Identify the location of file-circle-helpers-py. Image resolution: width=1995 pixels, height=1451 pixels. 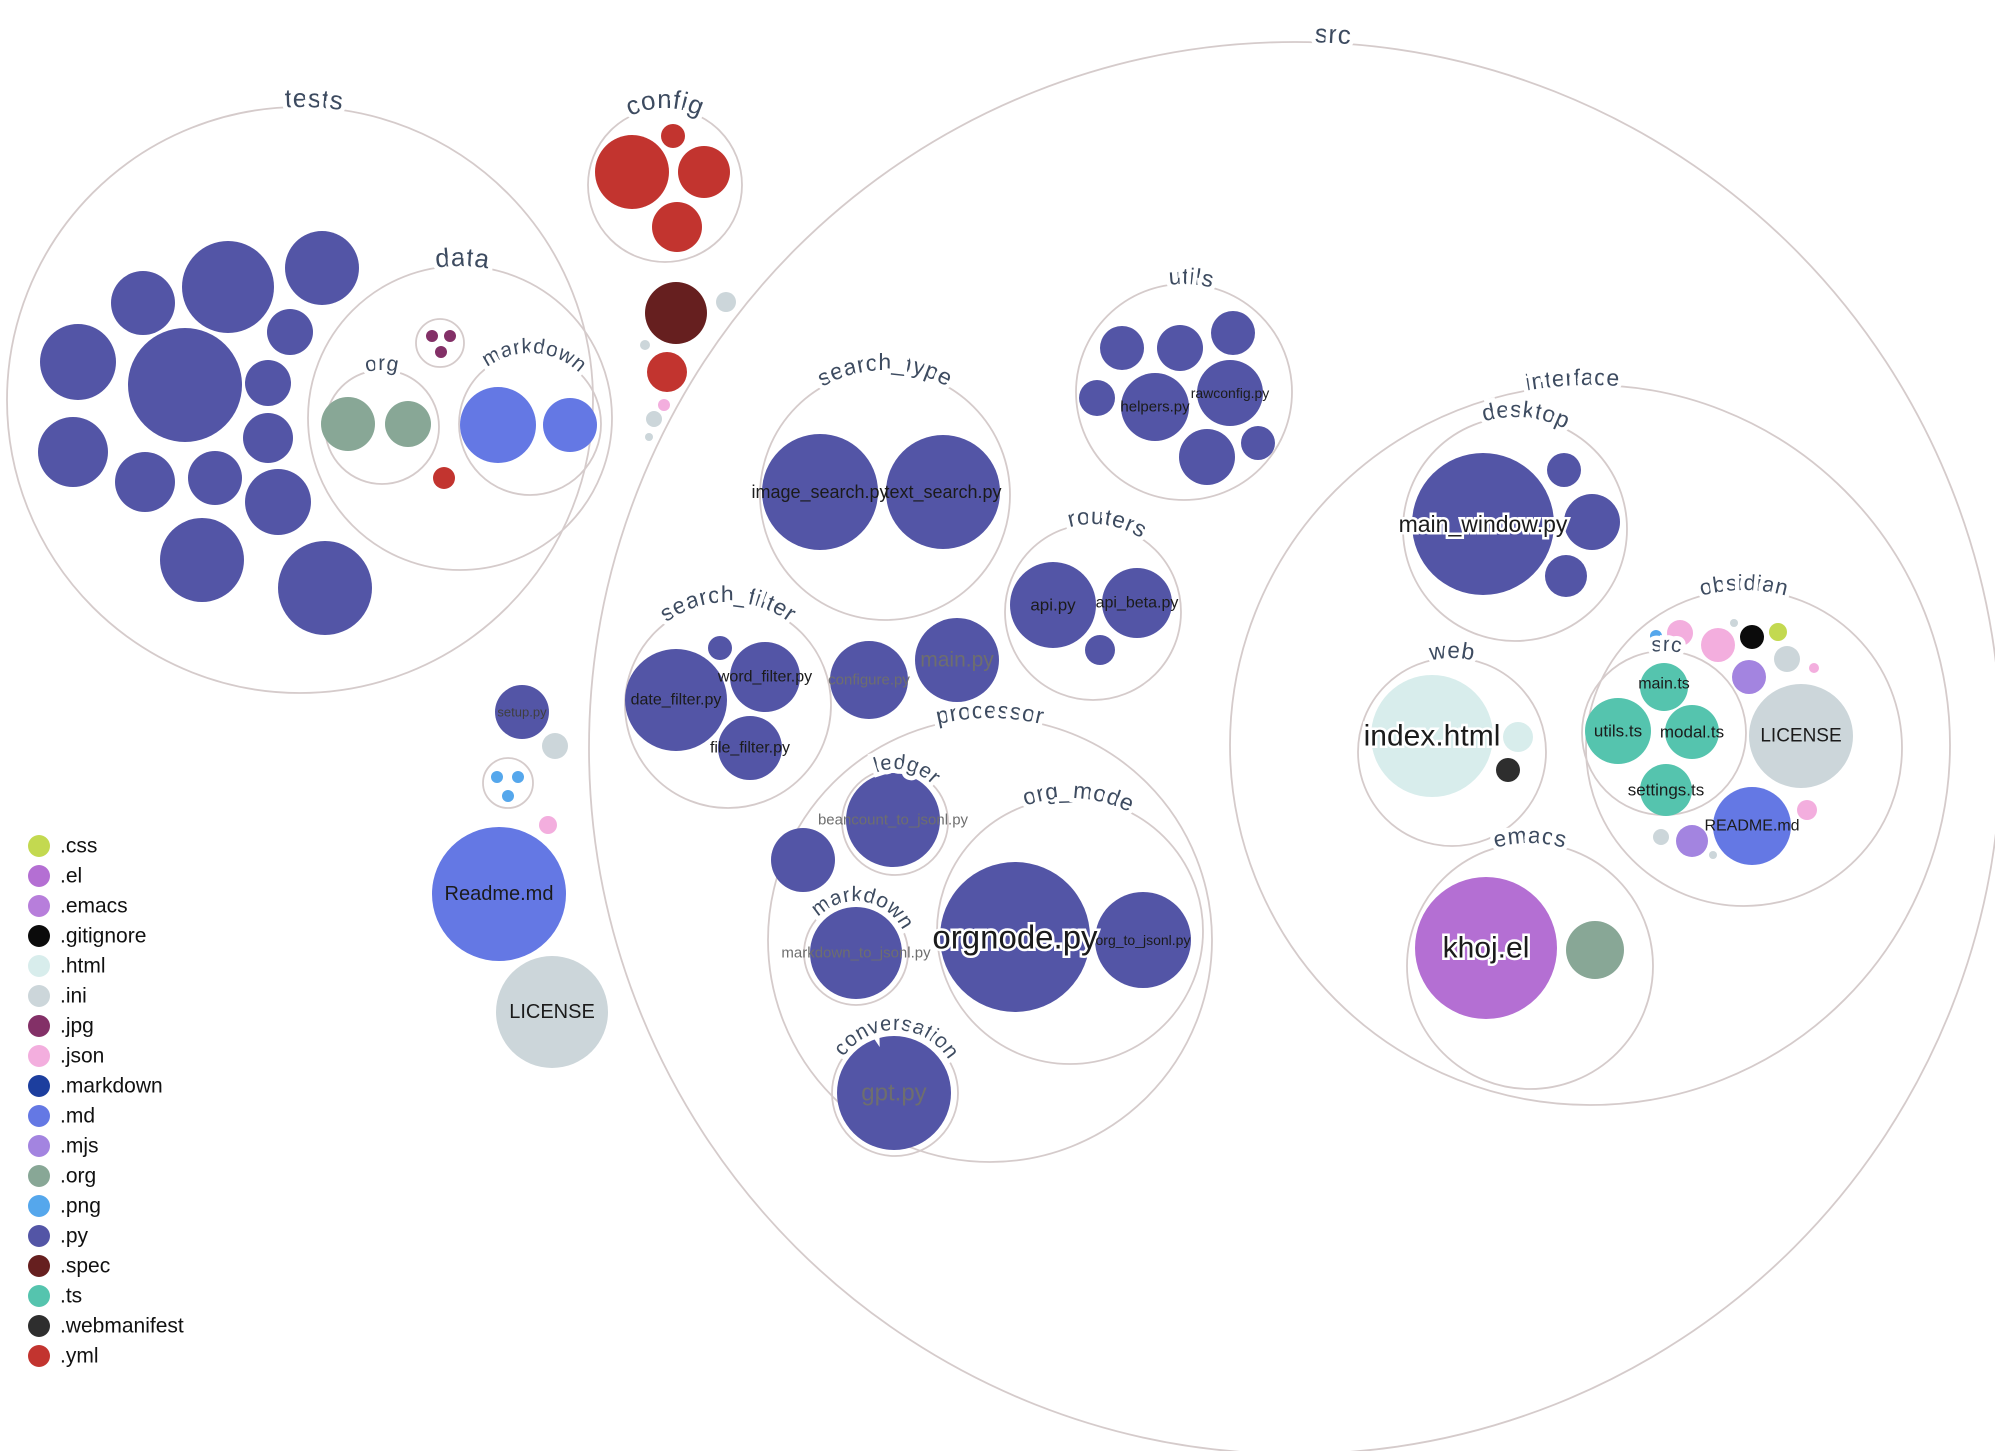
(1155, 407).